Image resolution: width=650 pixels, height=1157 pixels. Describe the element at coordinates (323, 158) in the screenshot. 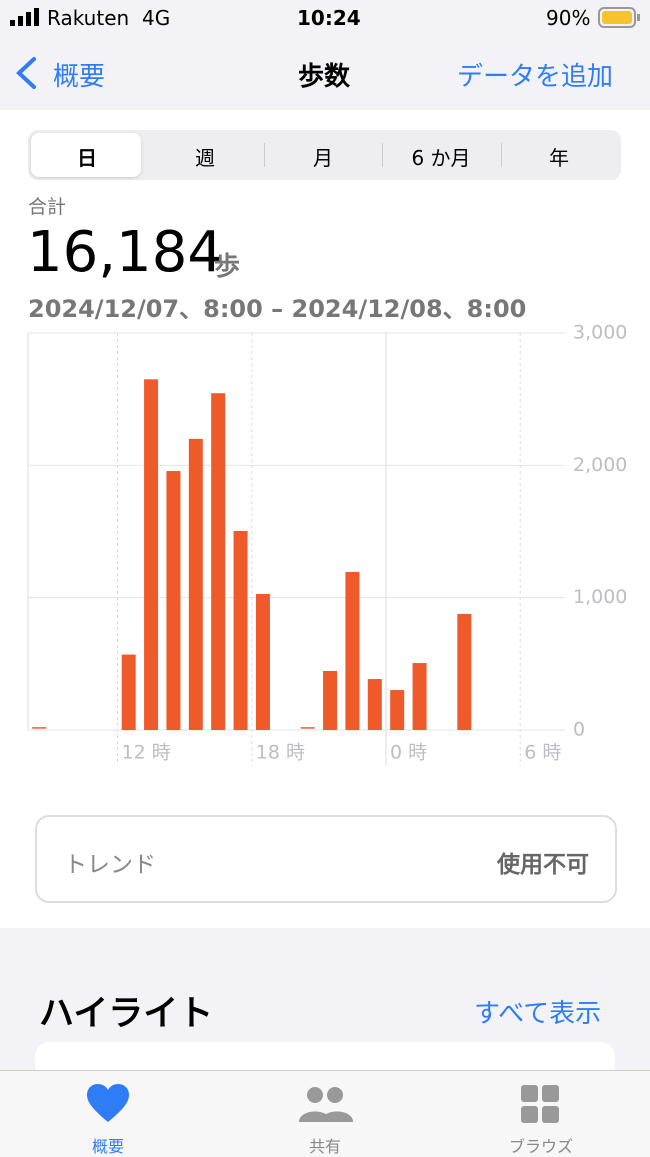

I see `segment: 月` at that location.